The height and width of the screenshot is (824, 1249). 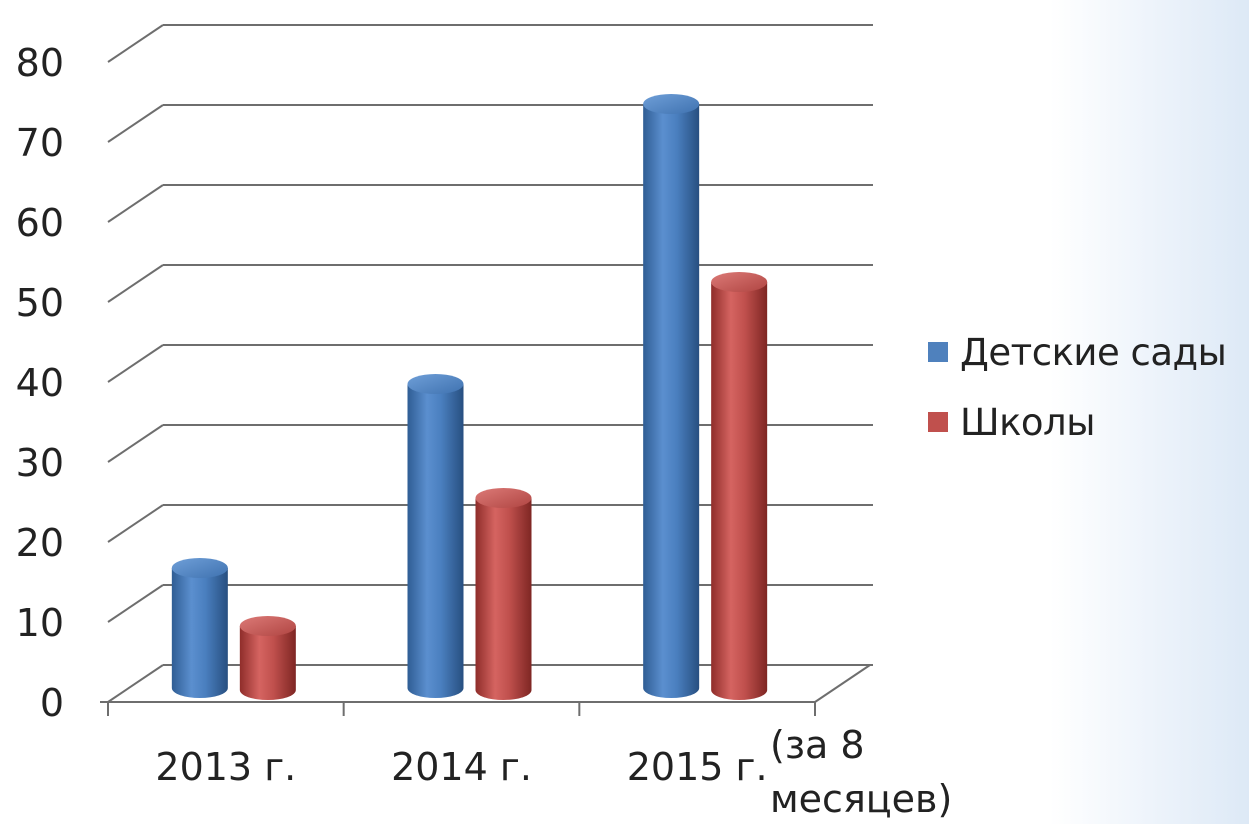 What do you see at coordinates (40, 623) in the screenshot?
I see `y-tick-label: 10` at bounding box center [40, 623].